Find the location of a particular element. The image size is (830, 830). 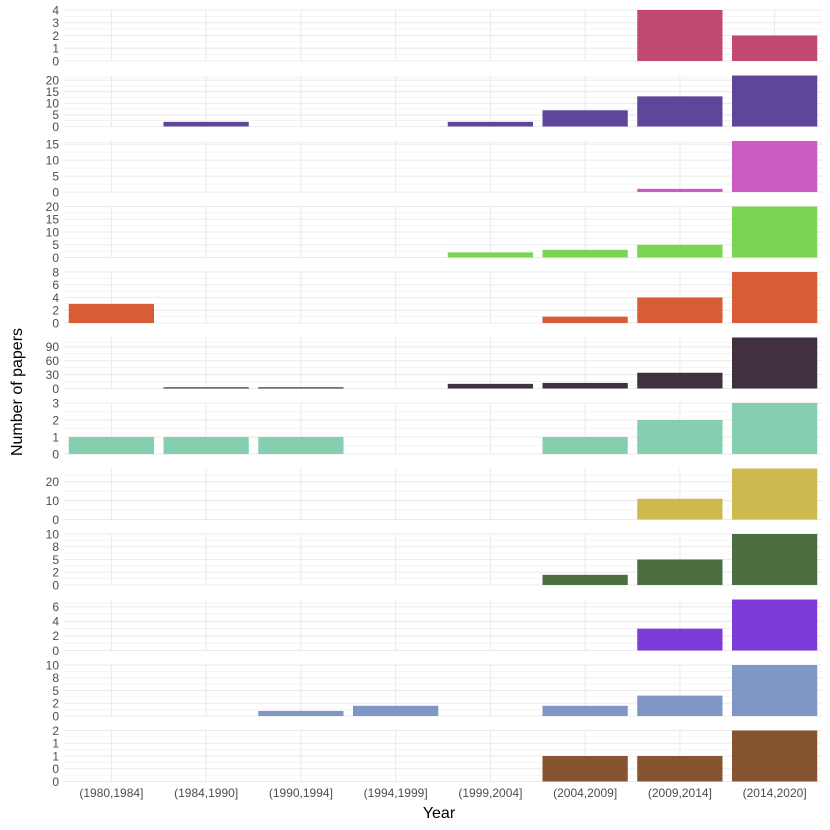

x-tick-label: (1990,1994] is located at coordinates (301, 793).